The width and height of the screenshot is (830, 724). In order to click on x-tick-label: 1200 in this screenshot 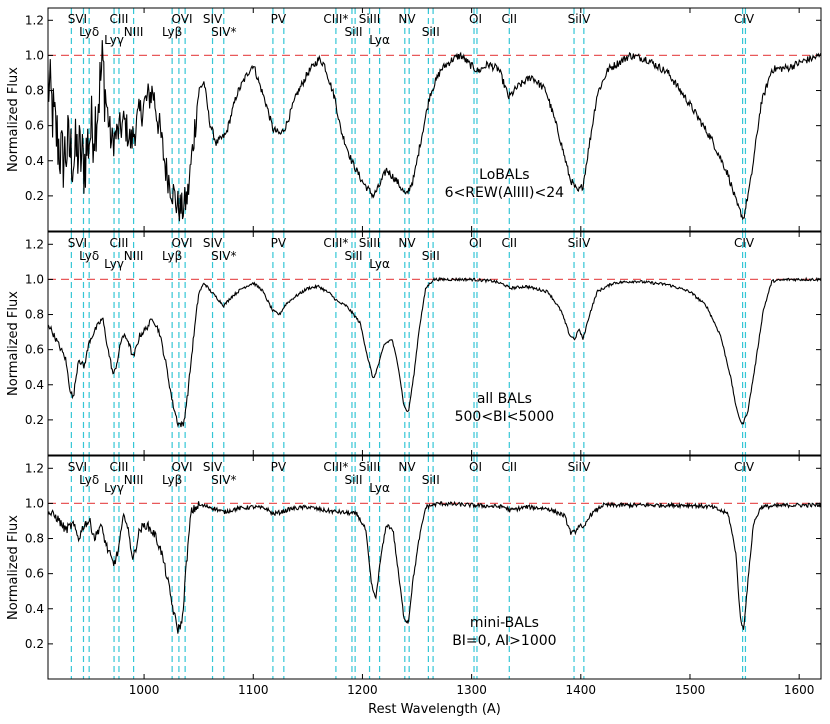, I will do `click(362, 690)`.